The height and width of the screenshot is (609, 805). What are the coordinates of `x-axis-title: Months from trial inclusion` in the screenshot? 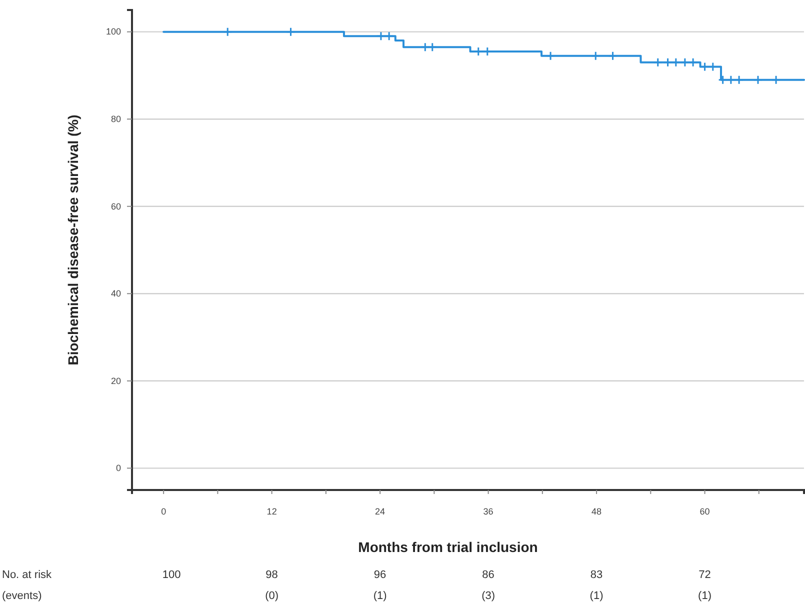 It's located at (448, 547).